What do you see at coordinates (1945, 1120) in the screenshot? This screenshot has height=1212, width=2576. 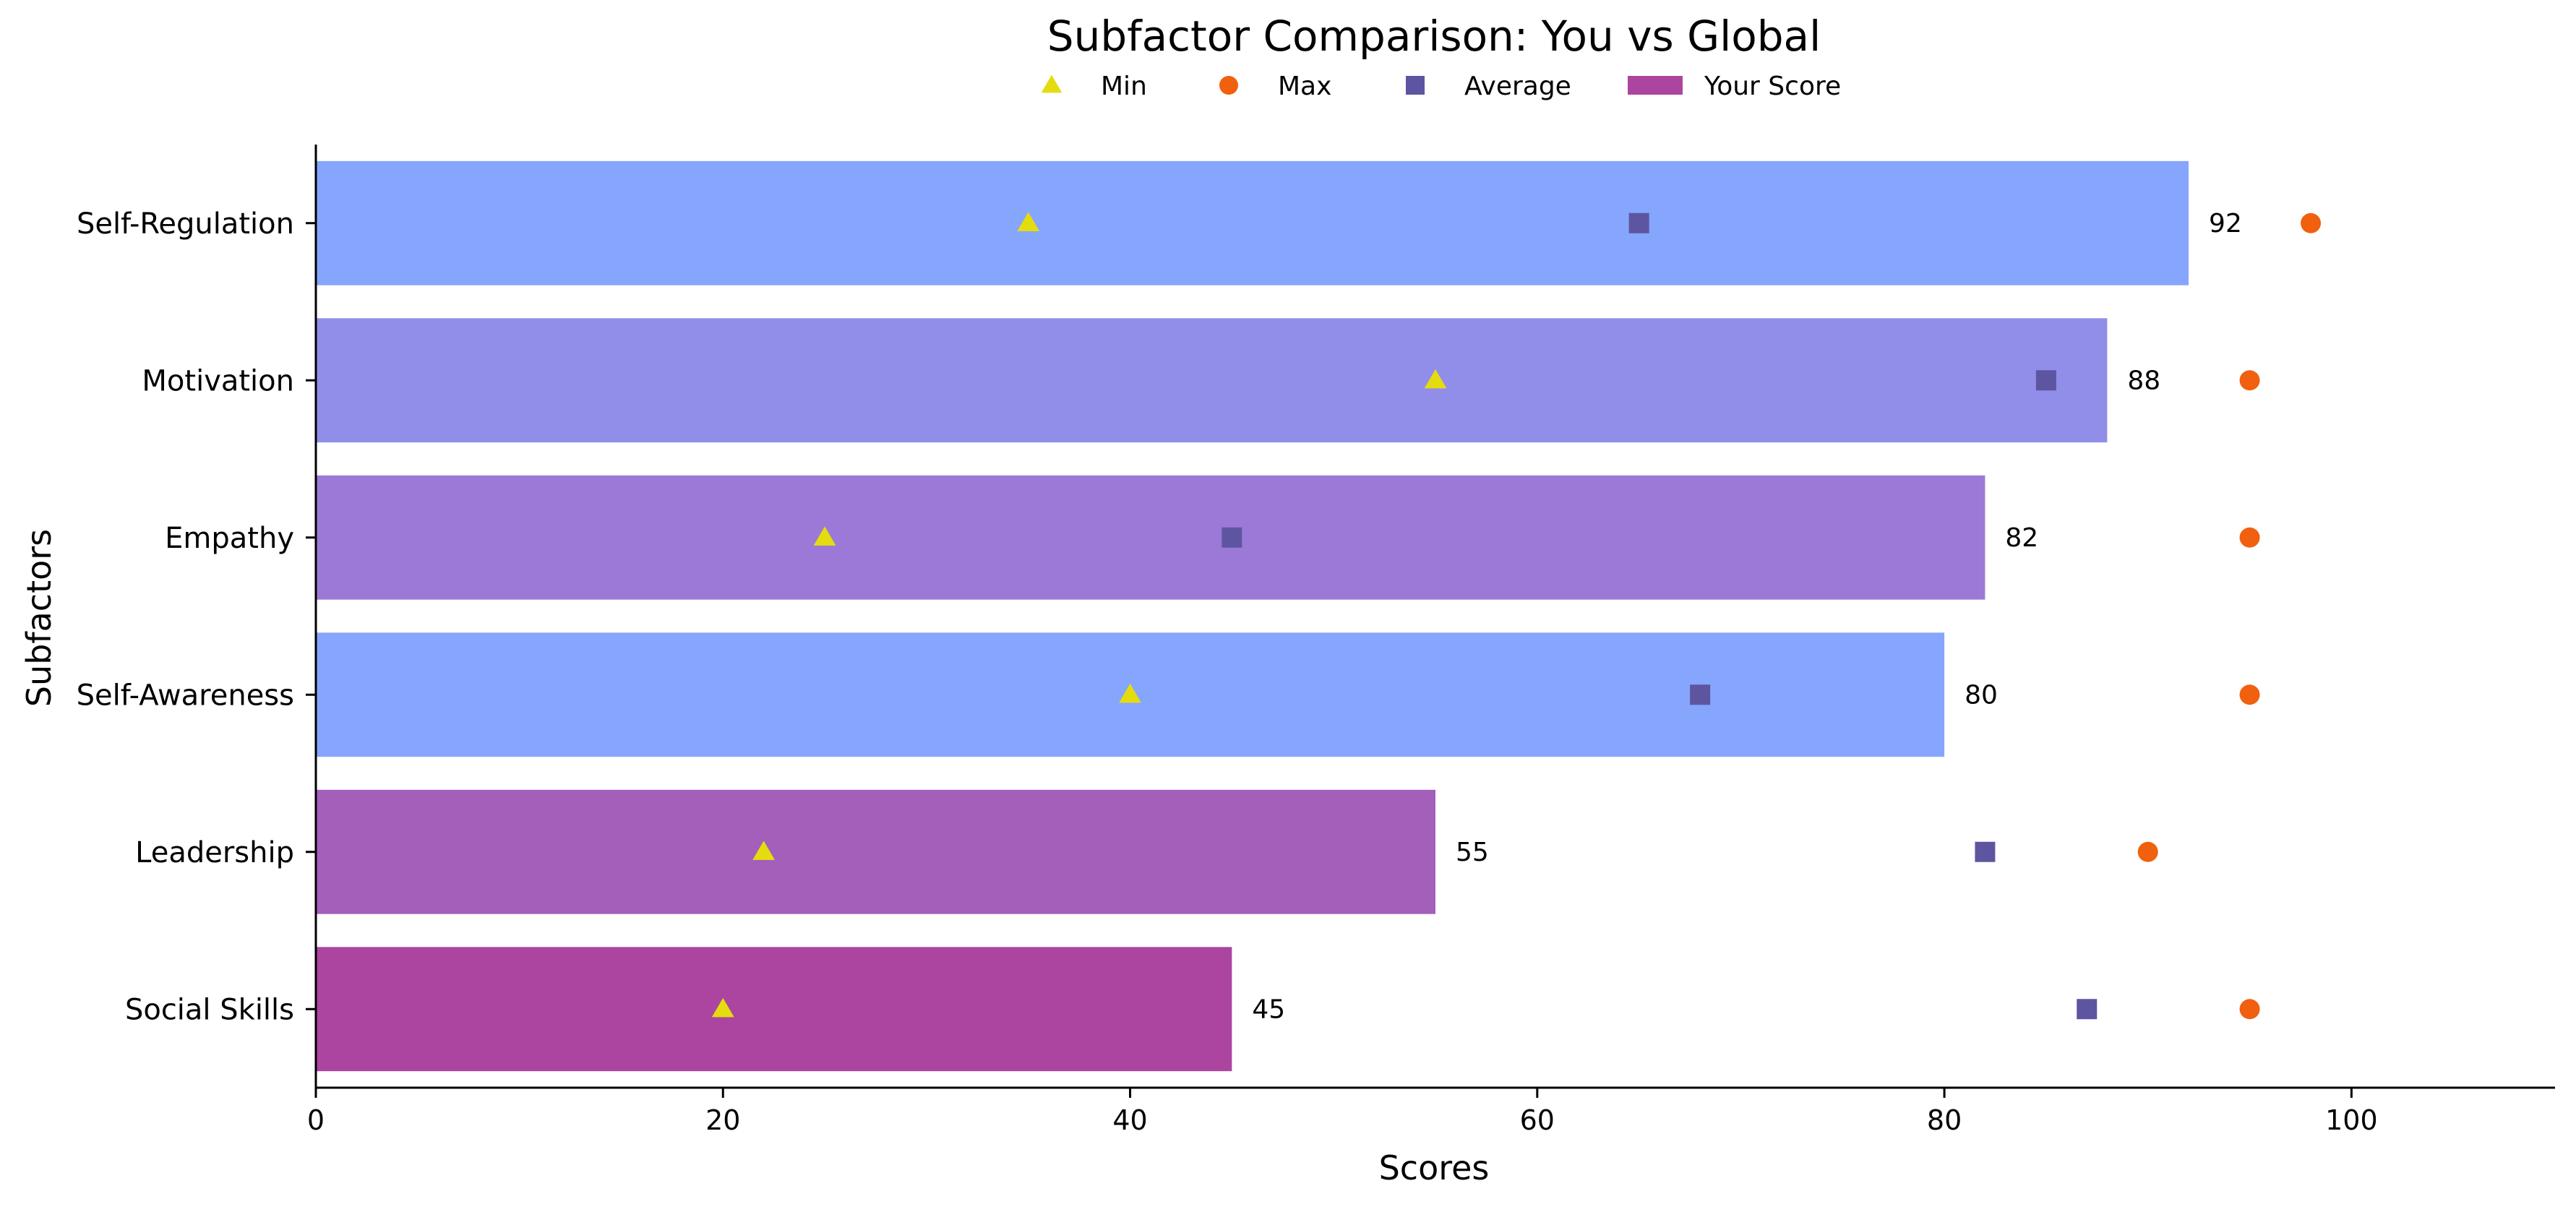 I see `x-tick-label-80: 80` at bounding box center [1945, 1120].